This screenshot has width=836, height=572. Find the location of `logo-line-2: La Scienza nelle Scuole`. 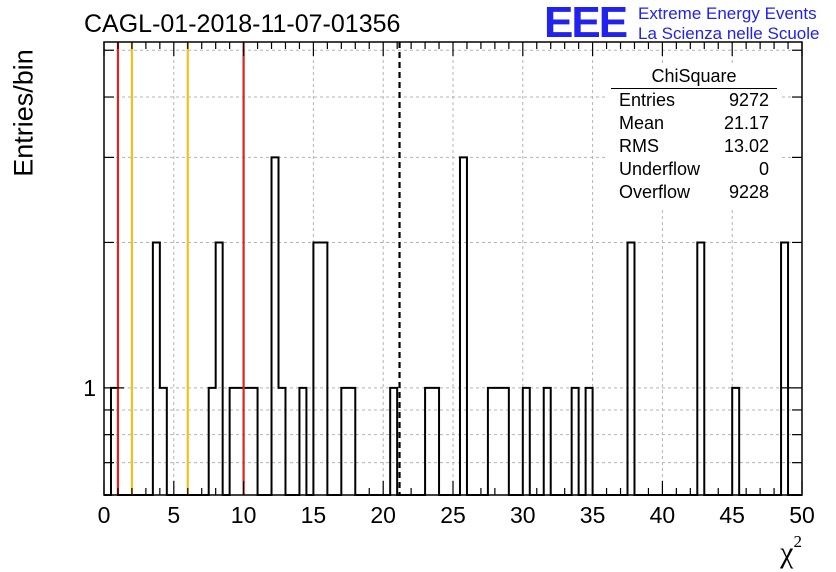

logo-line-2: La Scienza nelle Scuole is located at coordinates (729, 33).